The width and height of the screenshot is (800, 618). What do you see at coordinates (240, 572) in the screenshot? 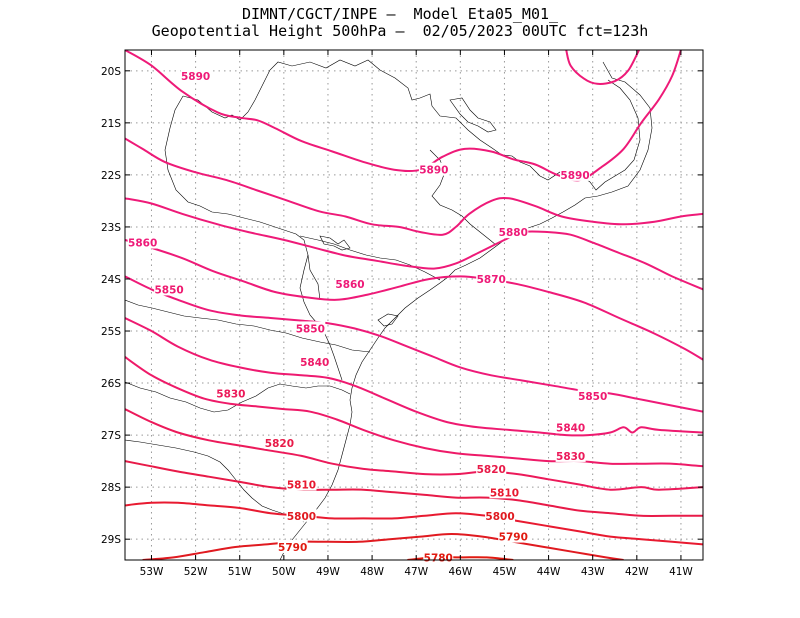
I see `x-tick-label: 51W` at bounding box center [240, 572].